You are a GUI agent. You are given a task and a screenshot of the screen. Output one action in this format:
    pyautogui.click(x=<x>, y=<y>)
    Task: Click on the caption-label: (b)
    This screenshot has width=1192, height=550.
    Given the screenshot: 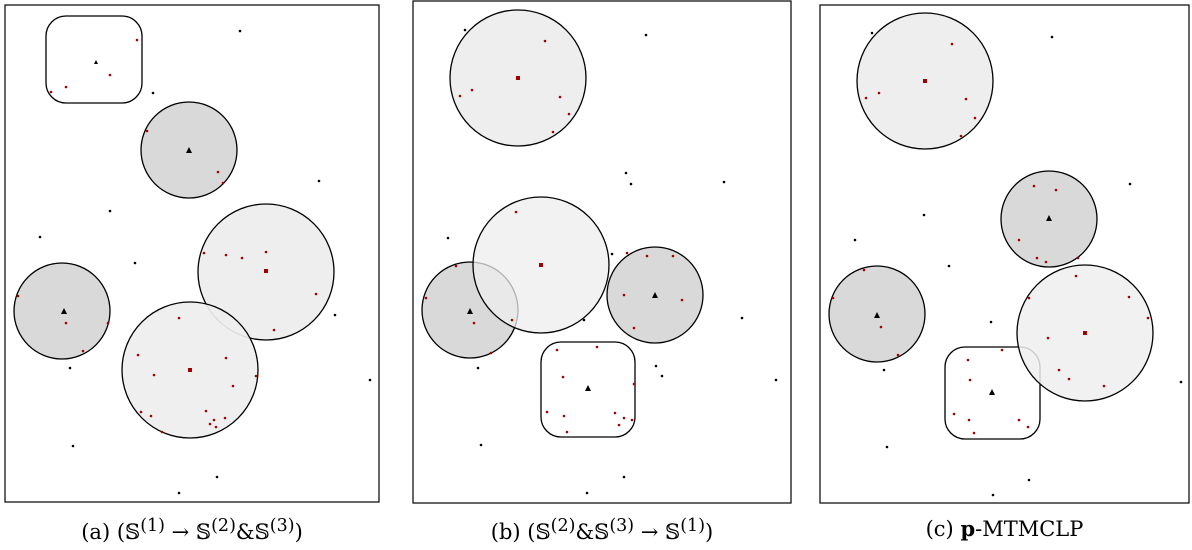 What is the action you would take?
    pyautogui.click(x=505, y=532)
    